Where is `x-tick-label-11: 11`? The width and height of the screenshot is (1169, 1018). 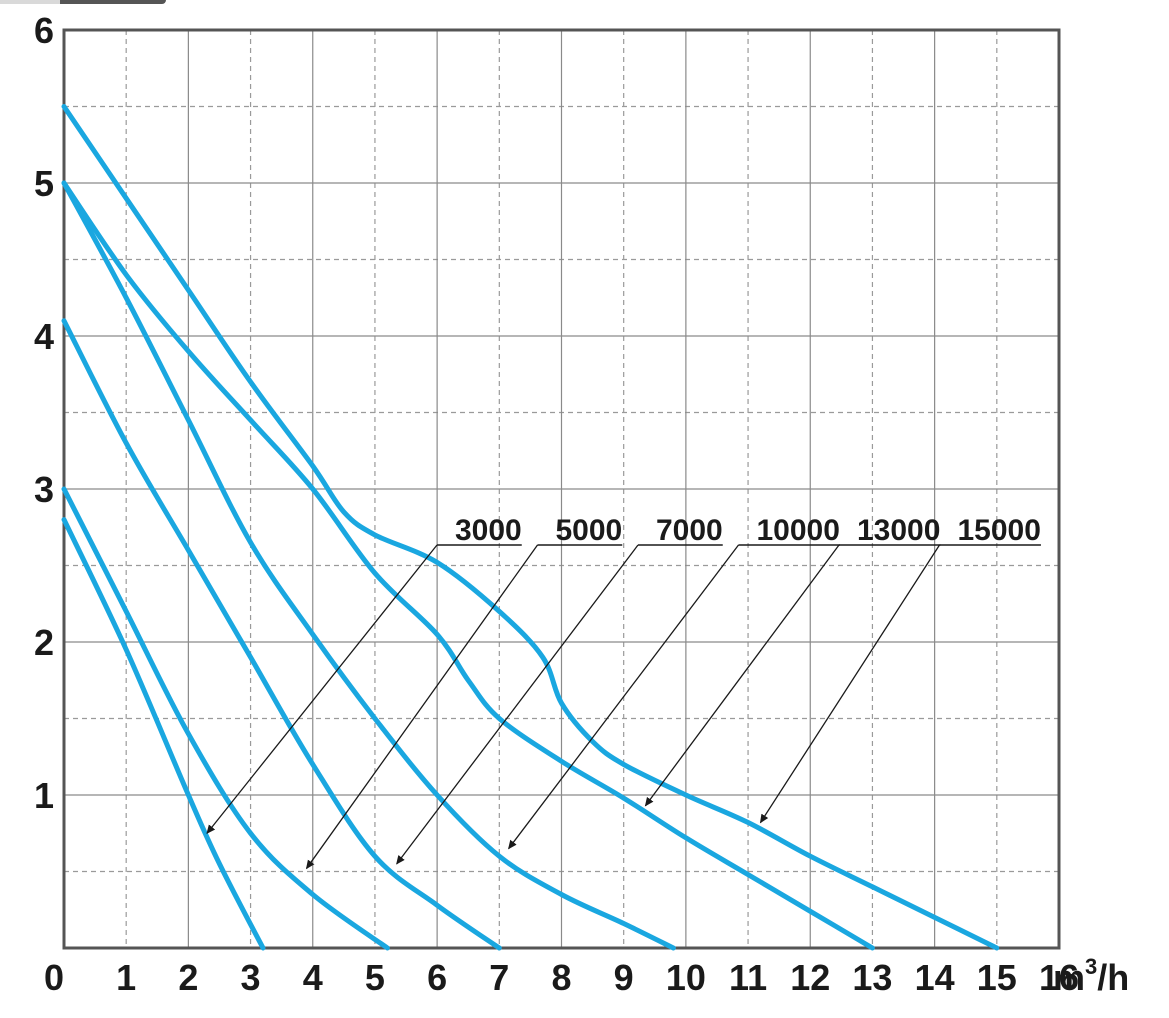 x-tick-label-11: 11 is located at coordinates (748, 977).